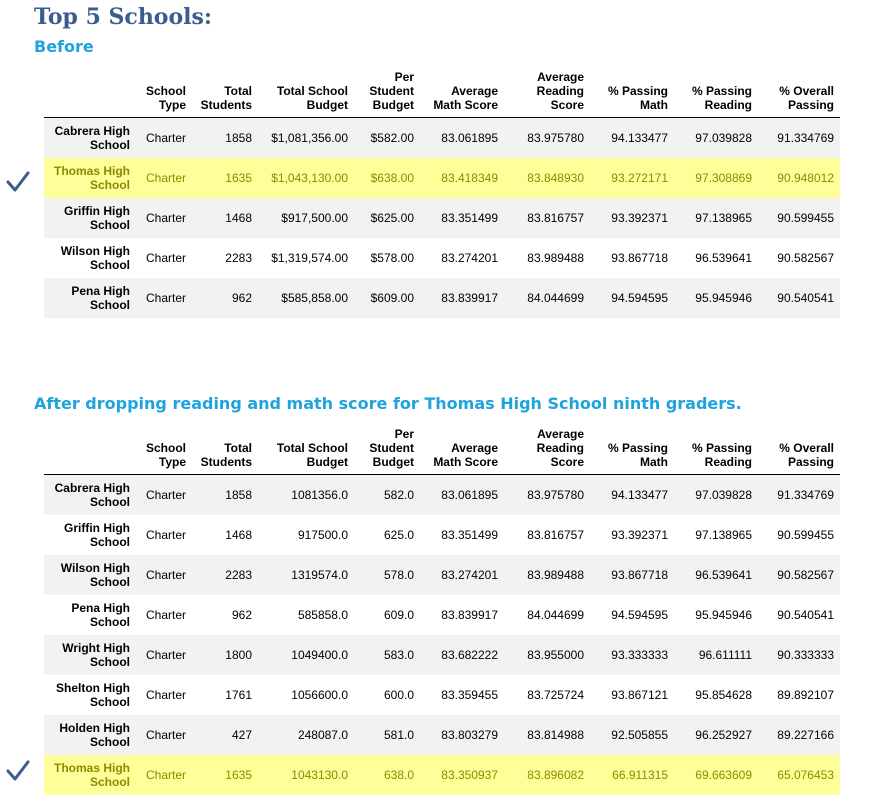  I want to click on table-cell: 94.594595, so click(632, 298).